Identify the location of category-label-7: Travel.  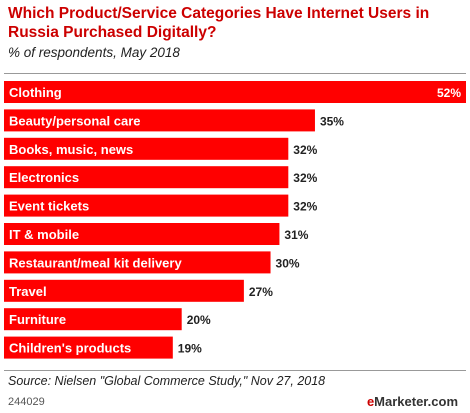
(28, 291).